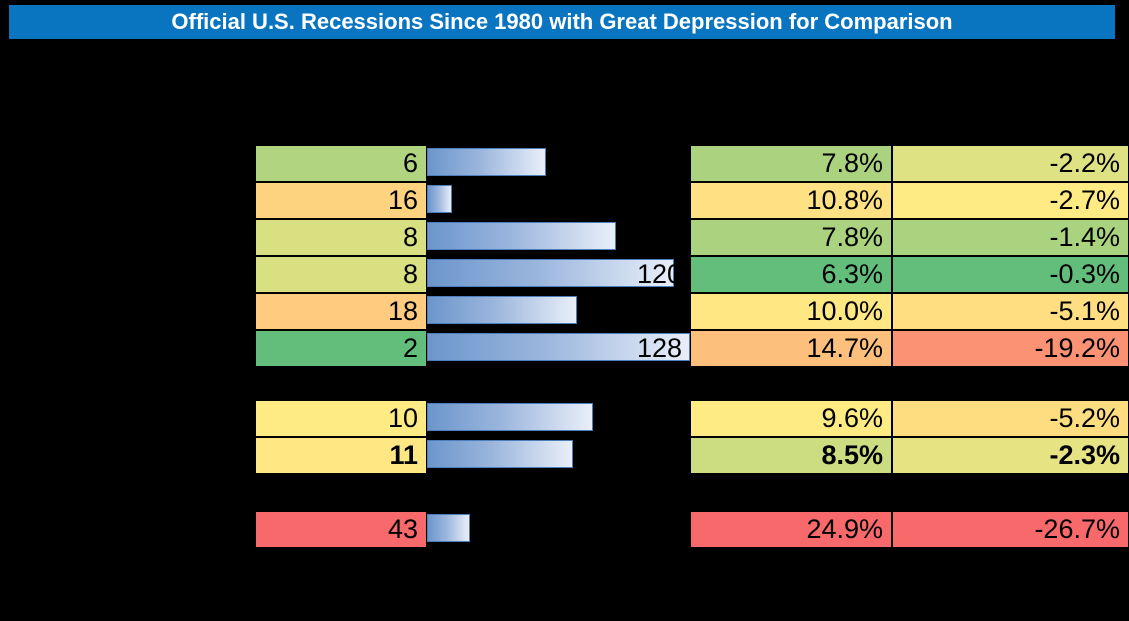  I want to click on duration-cell: 43, so click(341, 529).